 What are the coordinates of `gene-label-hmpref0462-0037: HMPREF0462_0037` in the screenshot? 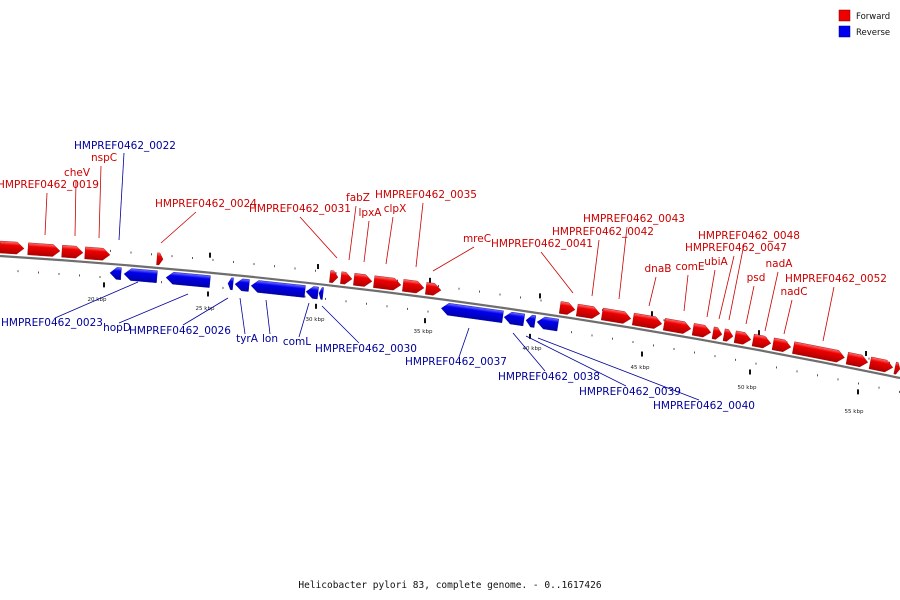 It's located at (456, 362).